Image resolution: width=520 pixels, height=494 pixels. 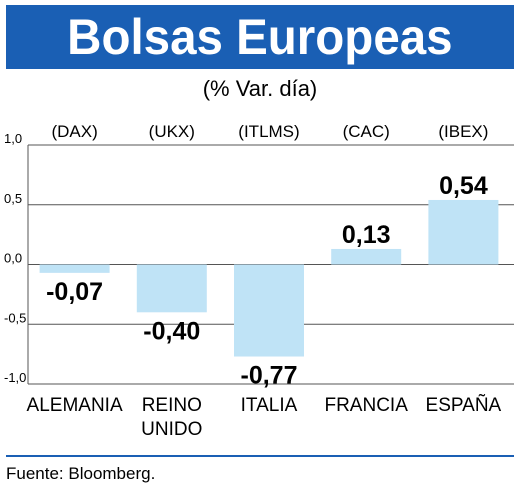 What do you see at coordinates (15, 317) in the screenshot?
I see `y-tick-label: -0,5` at bounding box center [15, 317].